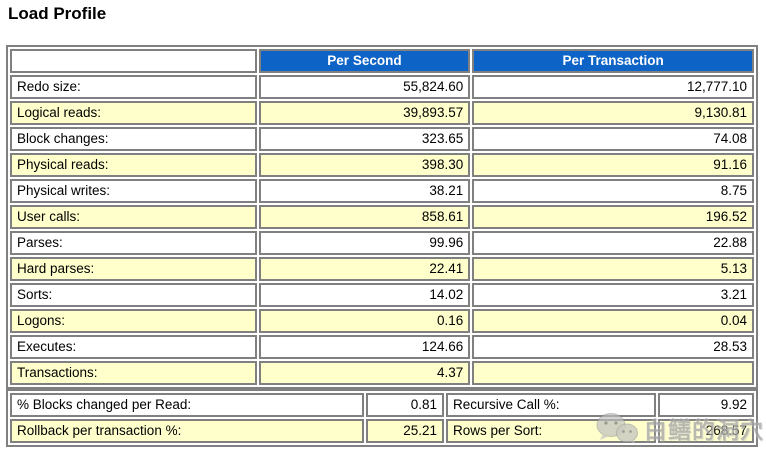 The width and height of the screenshot is (766, 464). What do you see at coordinates (364, 87) in the screenshot?
I see `per-second-value: 55,824.60` at bounding box center [364, 87].